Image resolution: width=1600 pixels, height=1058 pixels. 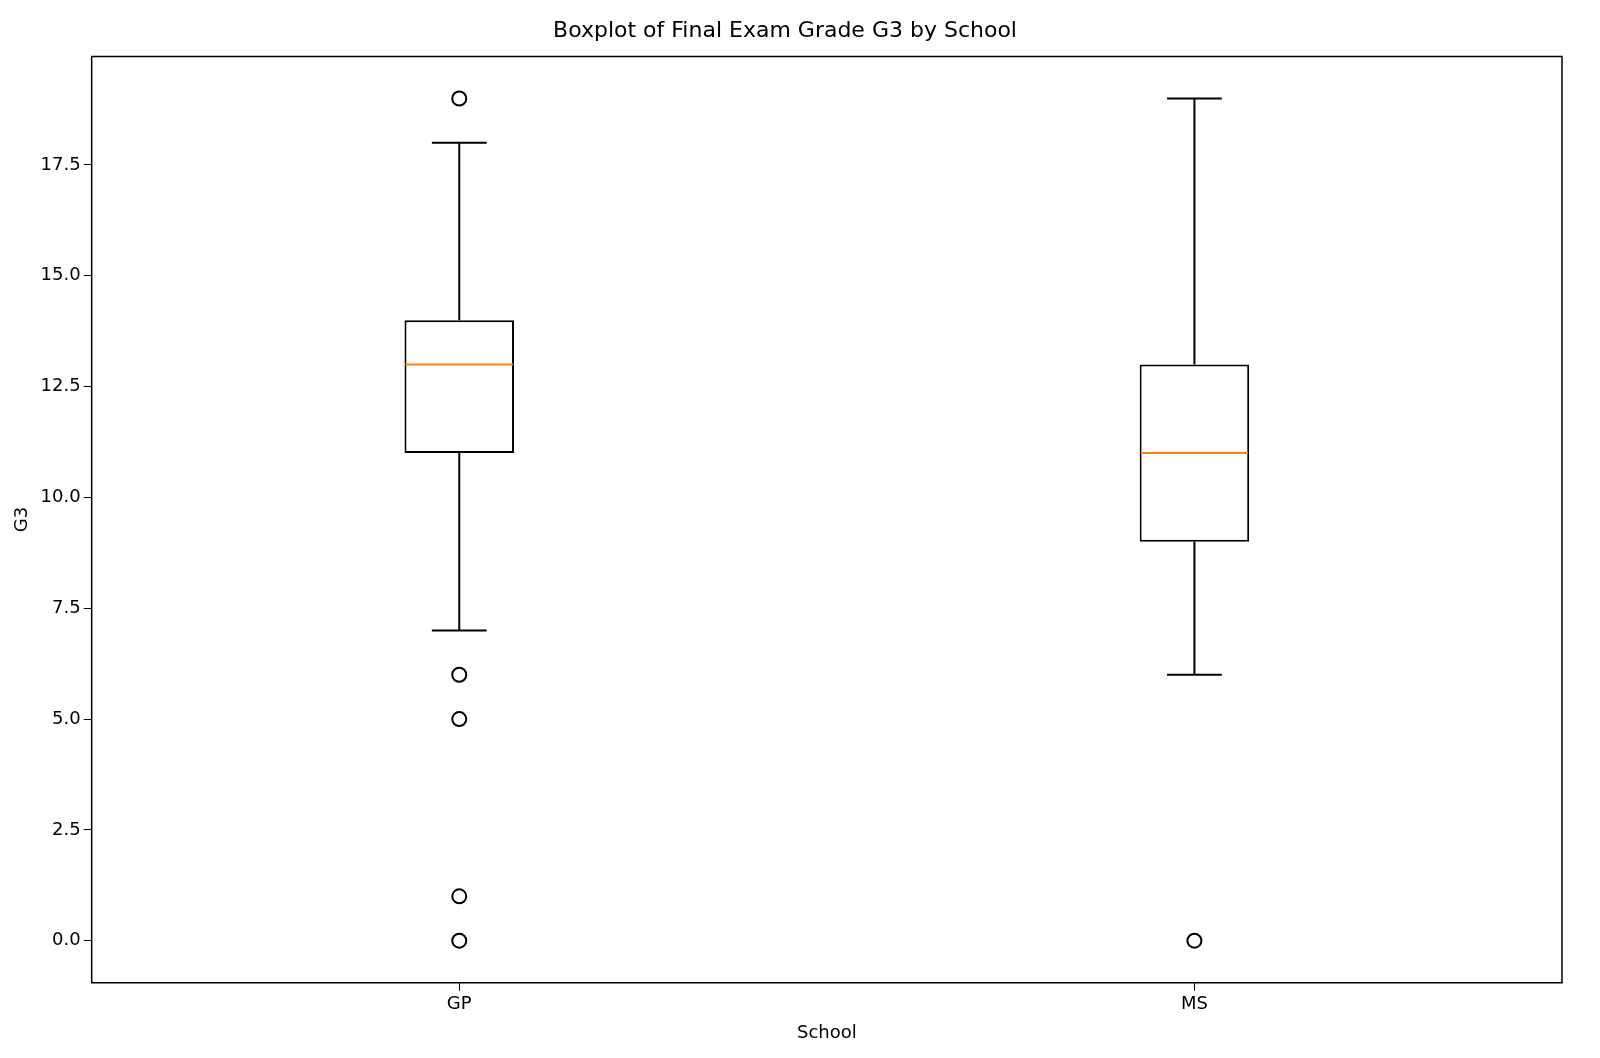 What do you see at coordinates (785, 29) in the screenshot?
I see `chart-title: Boxplot of Final Exam Grade G3 by School` at bounding box center [785, 29].